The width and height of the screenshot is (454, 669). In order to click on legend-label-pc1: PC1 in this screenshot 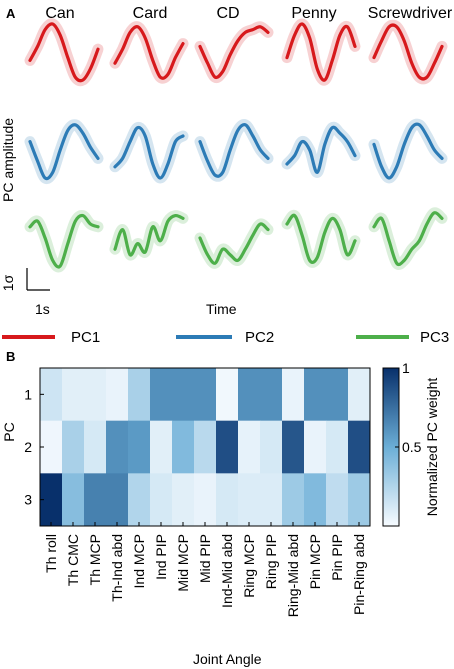, I will do `click(85, 337)`.